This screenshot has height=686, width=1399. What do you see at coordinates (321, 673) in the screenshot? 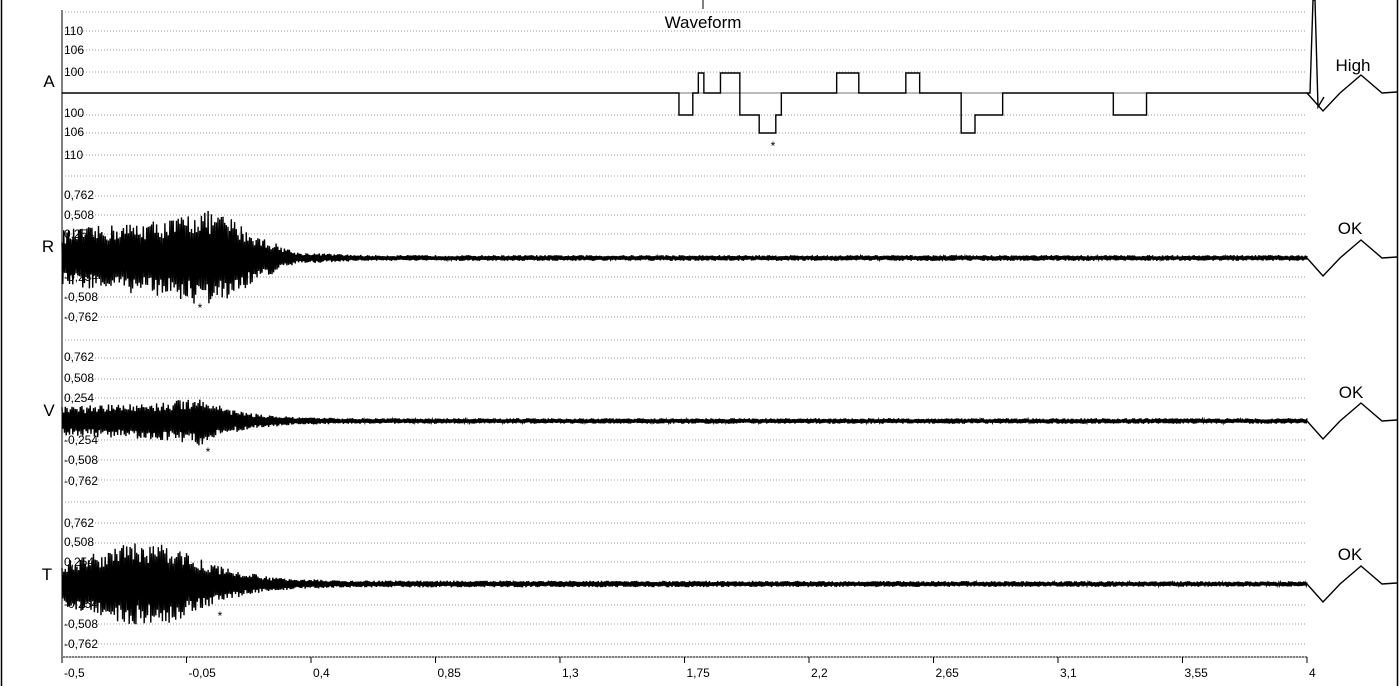
I see `x-tick-label: 0,4` at bounding box center [321, 673].